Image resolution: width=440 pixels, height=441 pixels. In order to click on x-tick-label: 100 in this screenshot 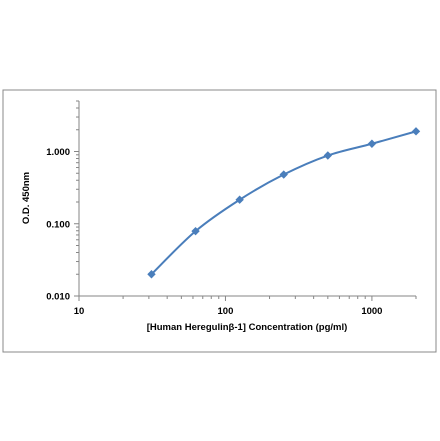, I will do `click(226, 311)`.